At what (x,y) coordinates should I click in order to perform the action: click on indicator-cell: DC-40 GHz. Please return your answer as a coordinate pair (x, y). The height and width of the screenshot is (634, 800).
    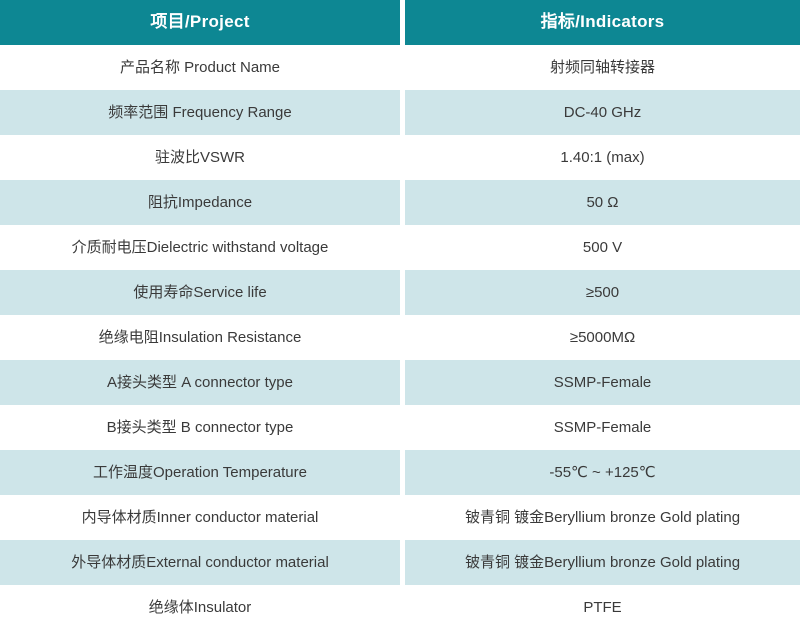
    Looking at the image, I should click on (602, 112).